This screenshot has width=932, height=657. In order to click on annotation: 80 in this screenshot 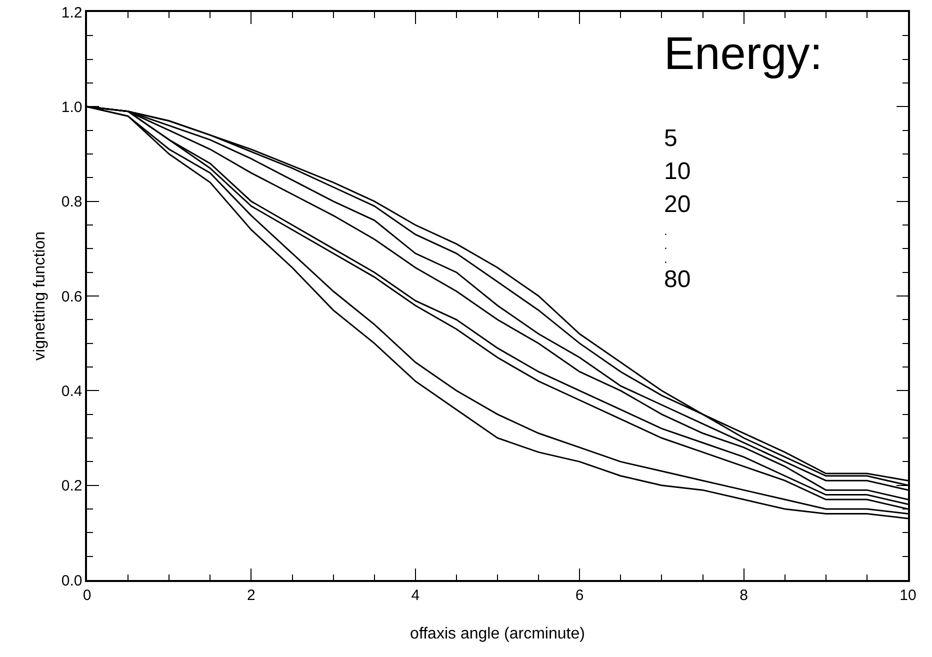, I will do `click(677, 279)`.